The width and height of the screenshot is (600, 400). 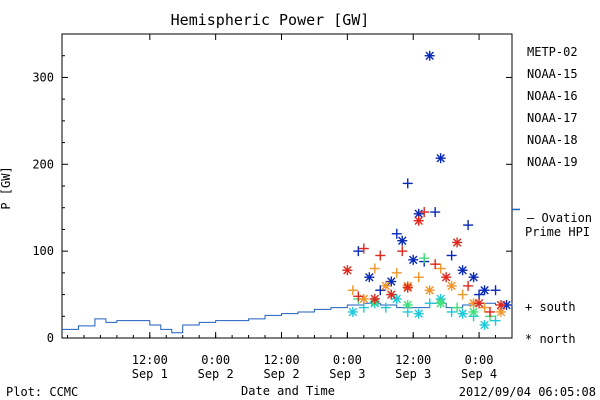 What do you see at coordinates (559, 218) in the screenshot?
I see `legend-ovation-line1: – Ovation` at bounding box center [559, 218].